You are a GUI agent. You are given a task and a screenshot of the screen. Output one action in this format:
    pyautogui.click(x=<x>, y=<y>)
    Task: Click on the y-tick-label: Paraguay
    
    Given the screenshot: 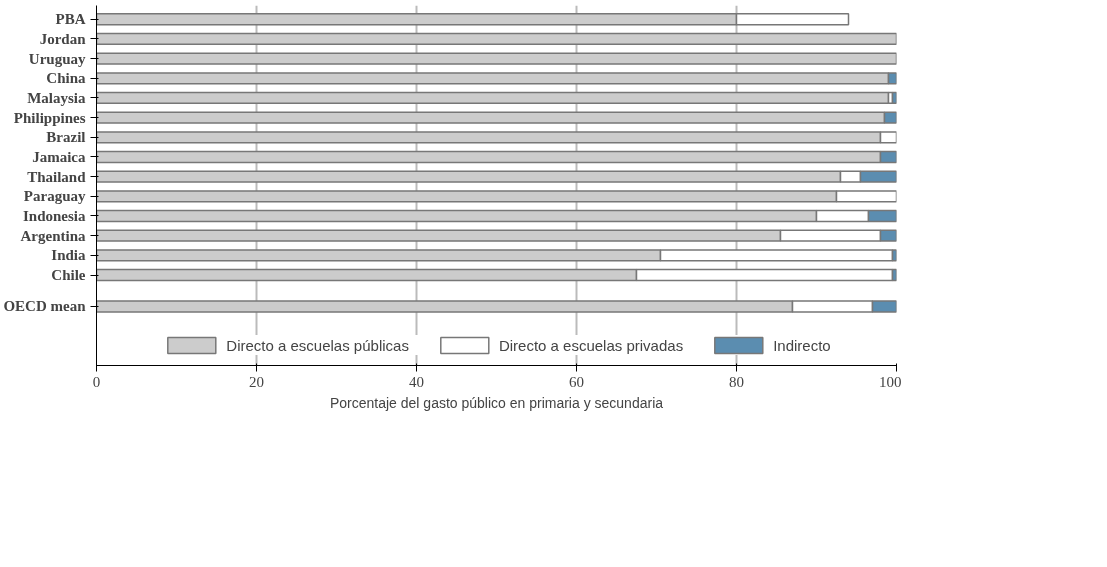 What is the action you would take?
    pyautogui.click(x=54, y=196)
    